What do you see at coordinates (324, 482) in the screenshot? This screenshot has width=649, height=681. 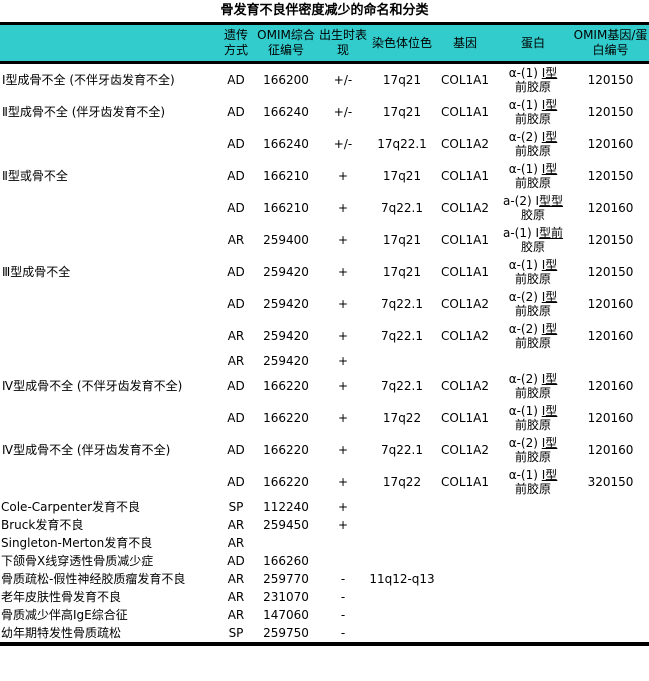 I see `table-row: AD 166220 +17q22 COL1A1 α-(1) Ⅰ型 前胶原 320150` at bounding box center [324, 482].